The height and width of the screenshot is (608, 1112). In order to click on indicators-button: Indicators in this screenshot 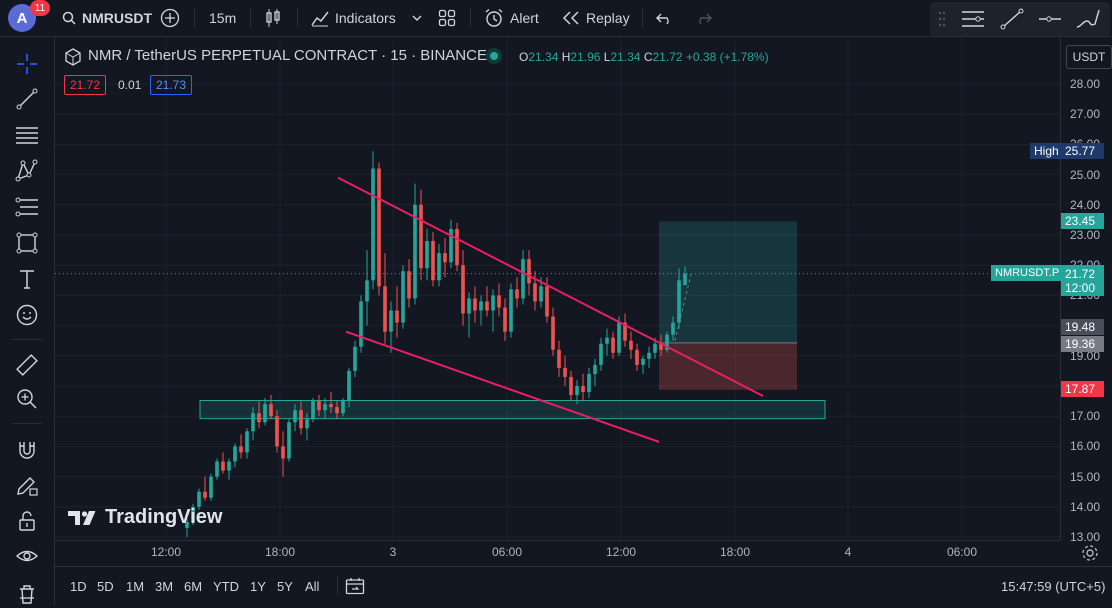, I will do `click(353, 18)`.